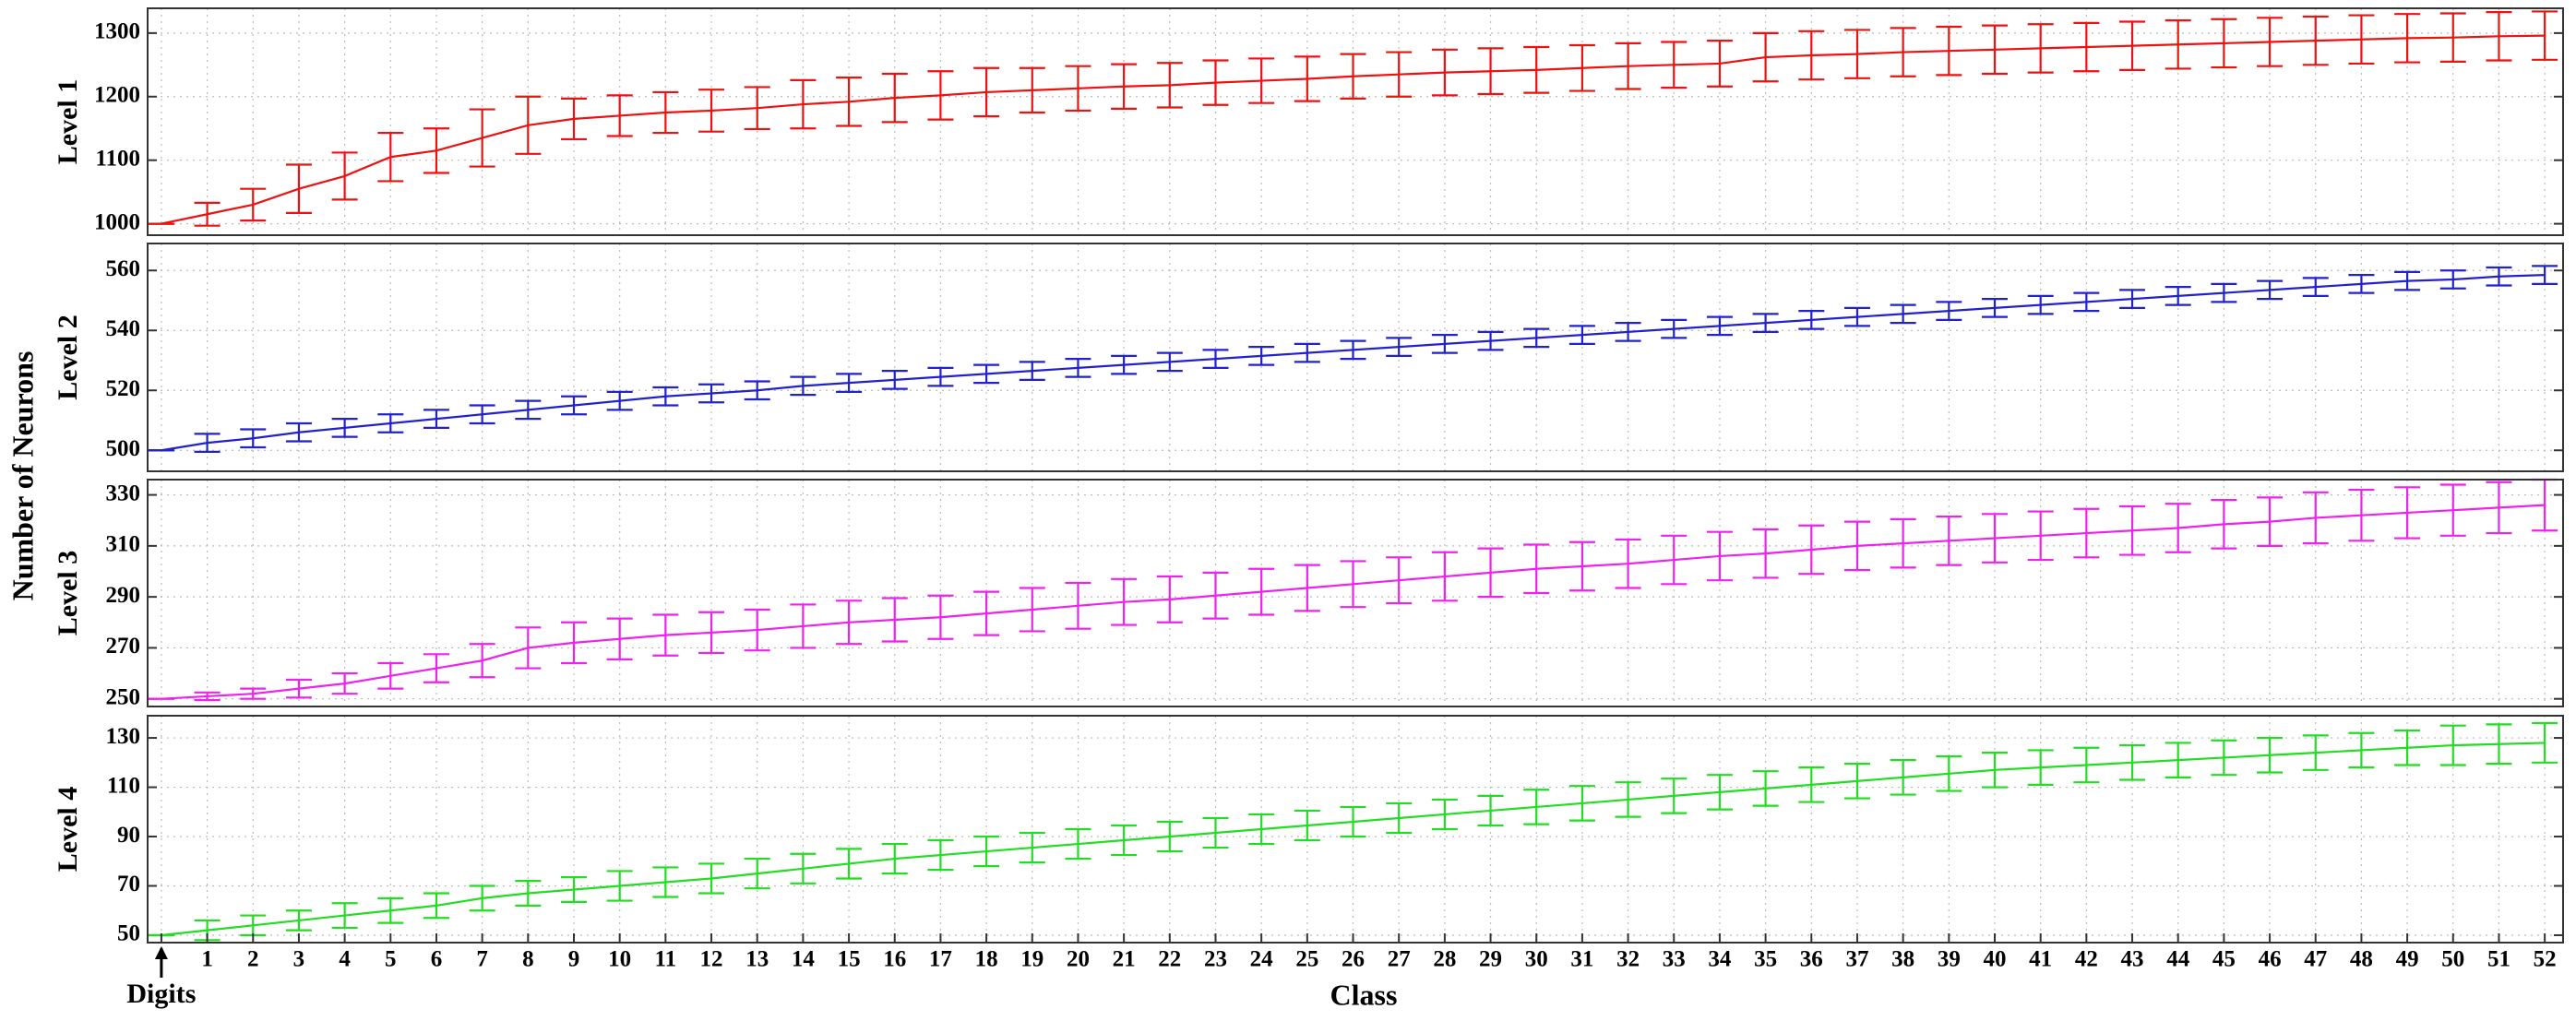  What do you see at coordinates (68, 593) in the screenshot?
I see `panel-y-label: Level 3` at bounding box center [68, 593].